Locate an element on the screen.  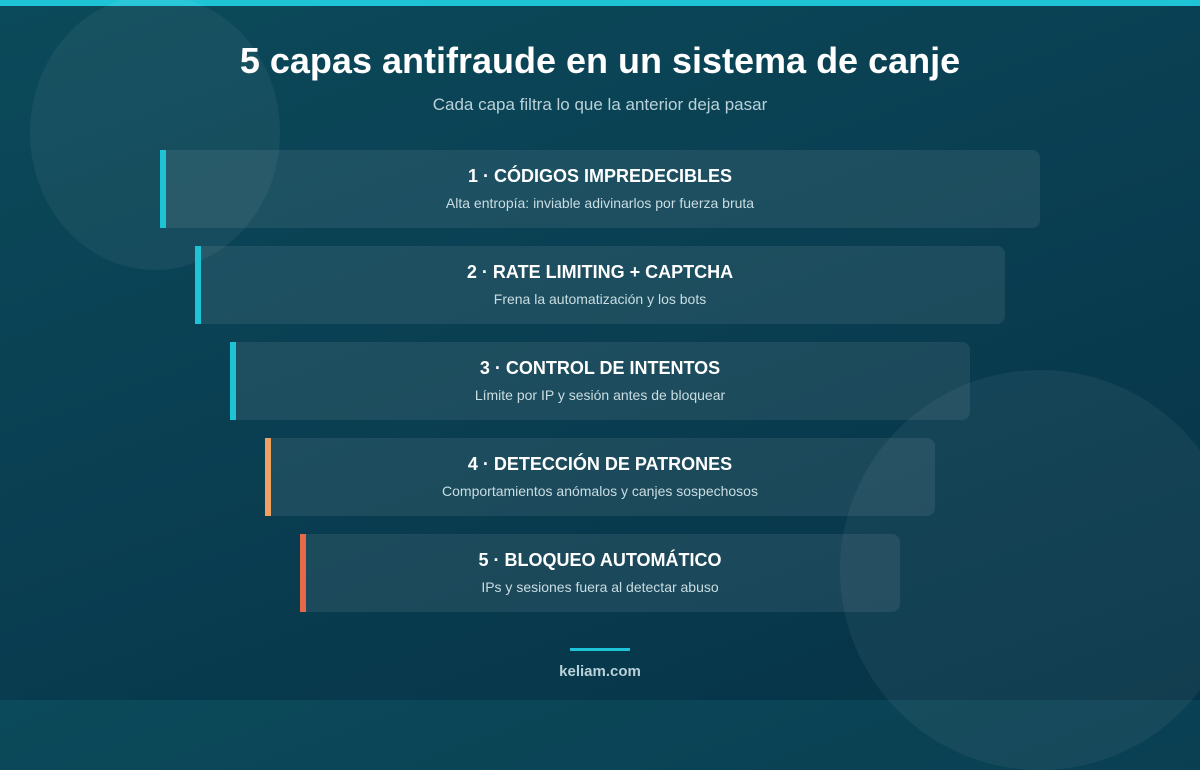
layer-2-accent-bar is located at coordinates (198, 285).